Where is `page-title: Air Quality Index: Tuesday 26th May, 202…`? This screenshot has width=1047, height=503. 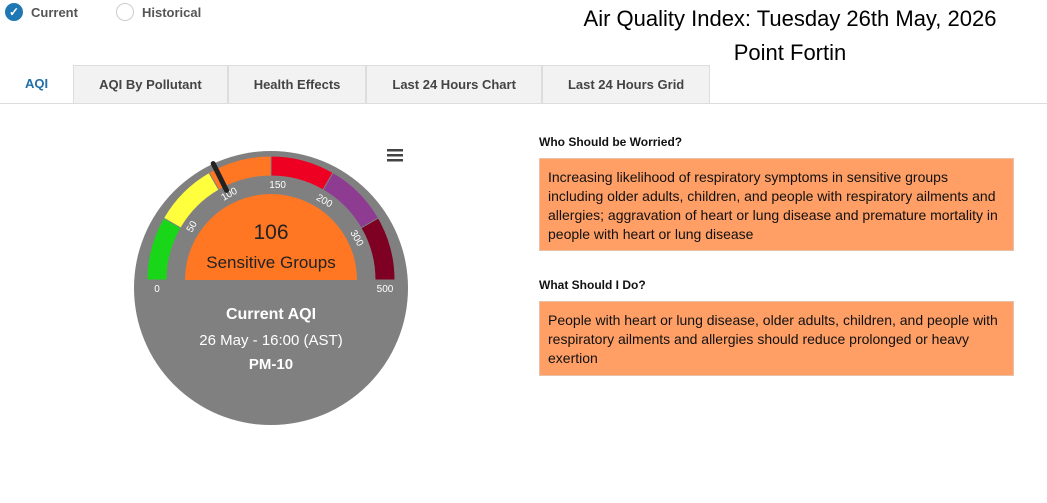 page-title: Air Quality Index: Tuesday 26th May, 202… is located at coordinates (790, 18).